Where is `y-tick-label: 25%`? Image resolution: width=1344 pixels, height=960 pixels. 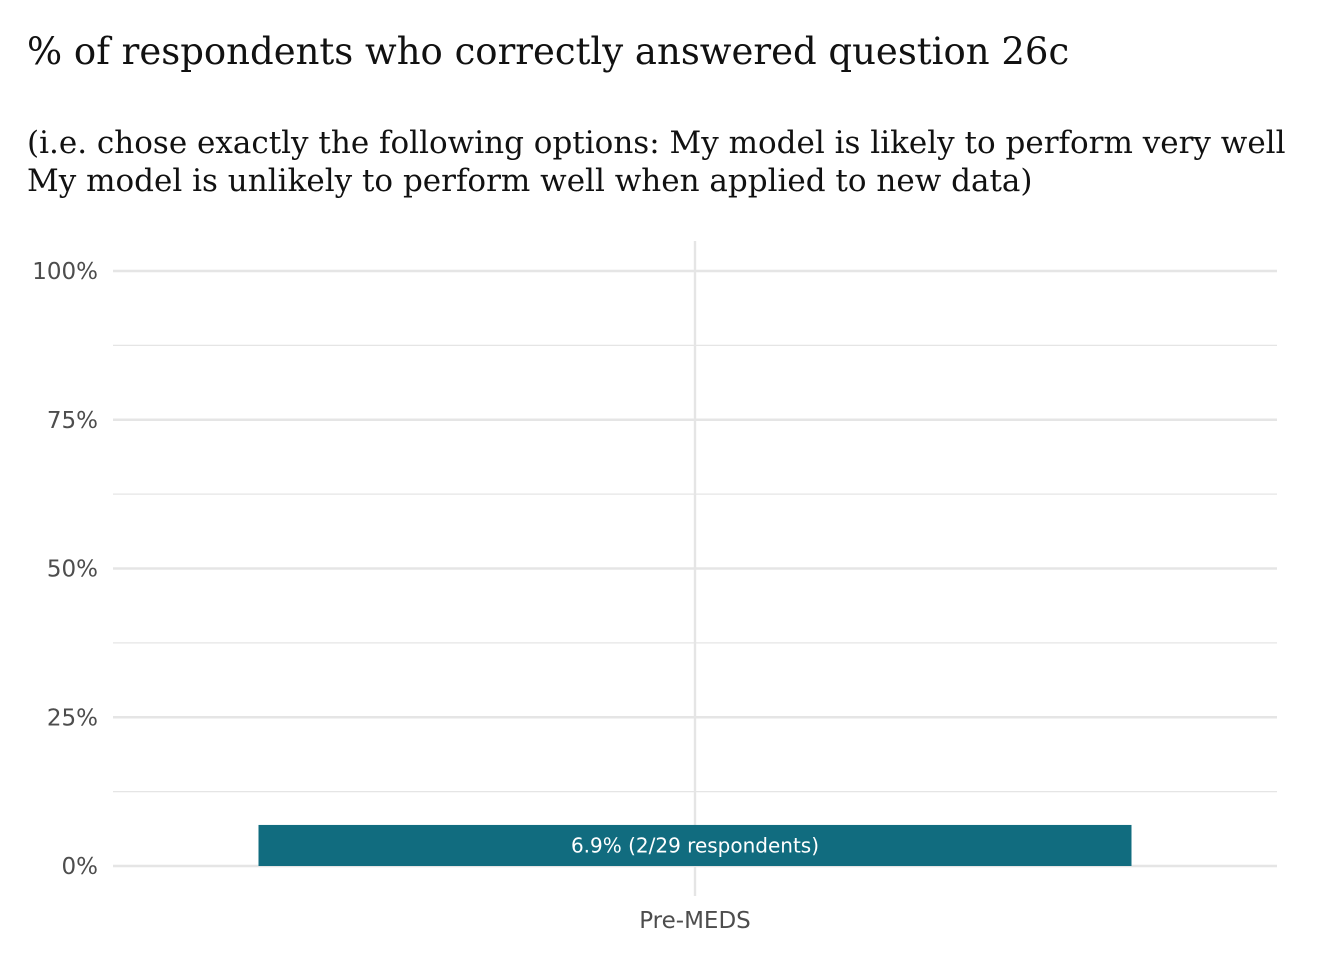 y-tick-label: 25% is located at coordinates (72, 718).